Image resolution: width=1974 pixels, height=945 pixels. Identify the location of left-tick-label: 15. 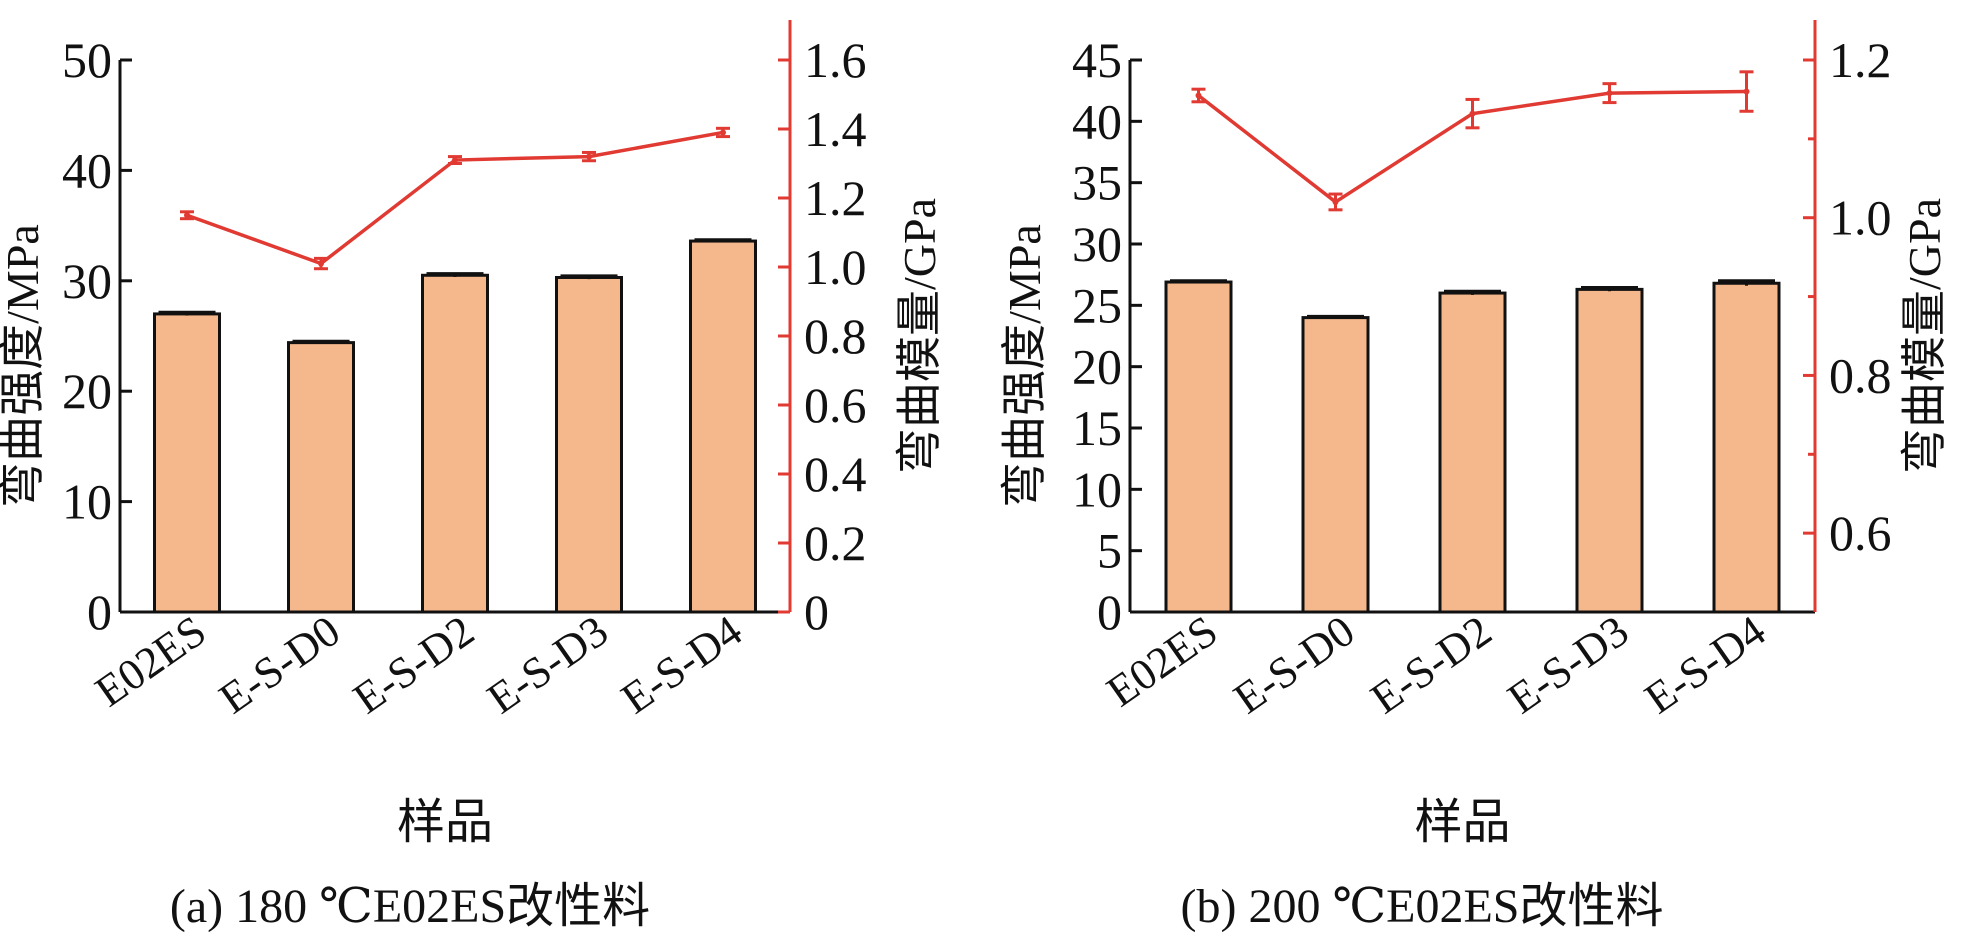
(1097, 428).